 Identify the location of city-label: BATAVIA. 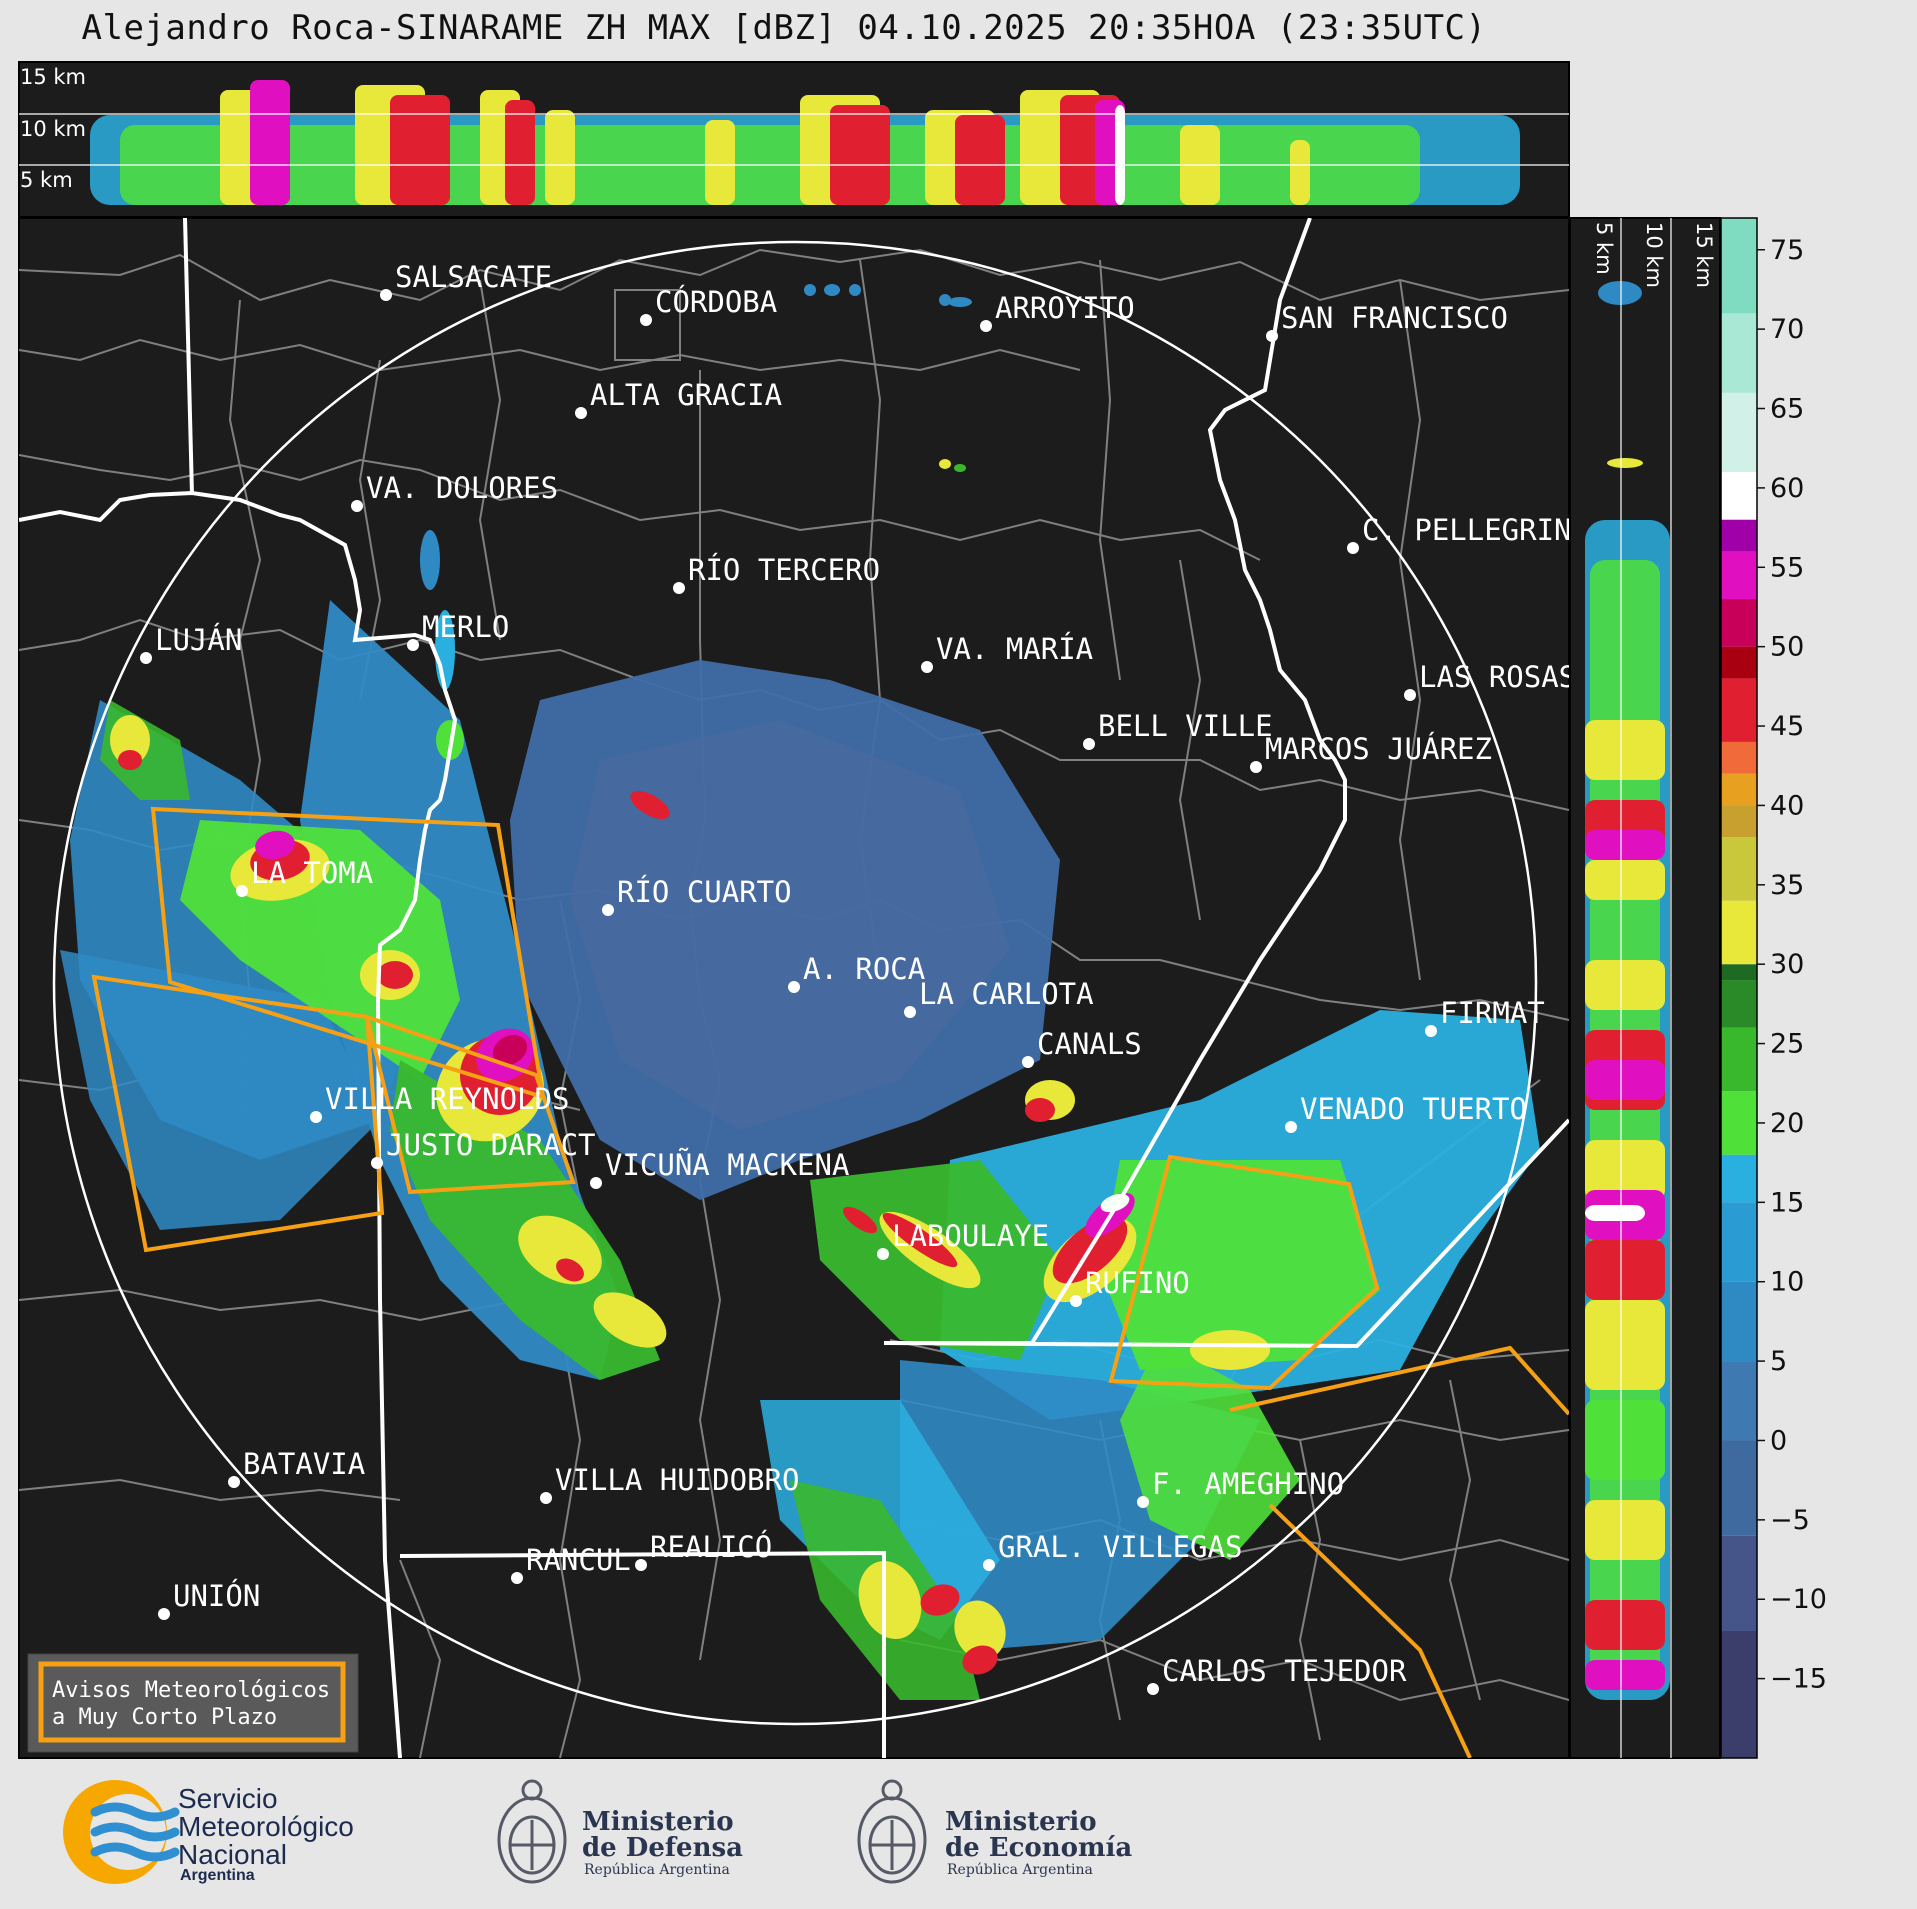
(304, 1464).